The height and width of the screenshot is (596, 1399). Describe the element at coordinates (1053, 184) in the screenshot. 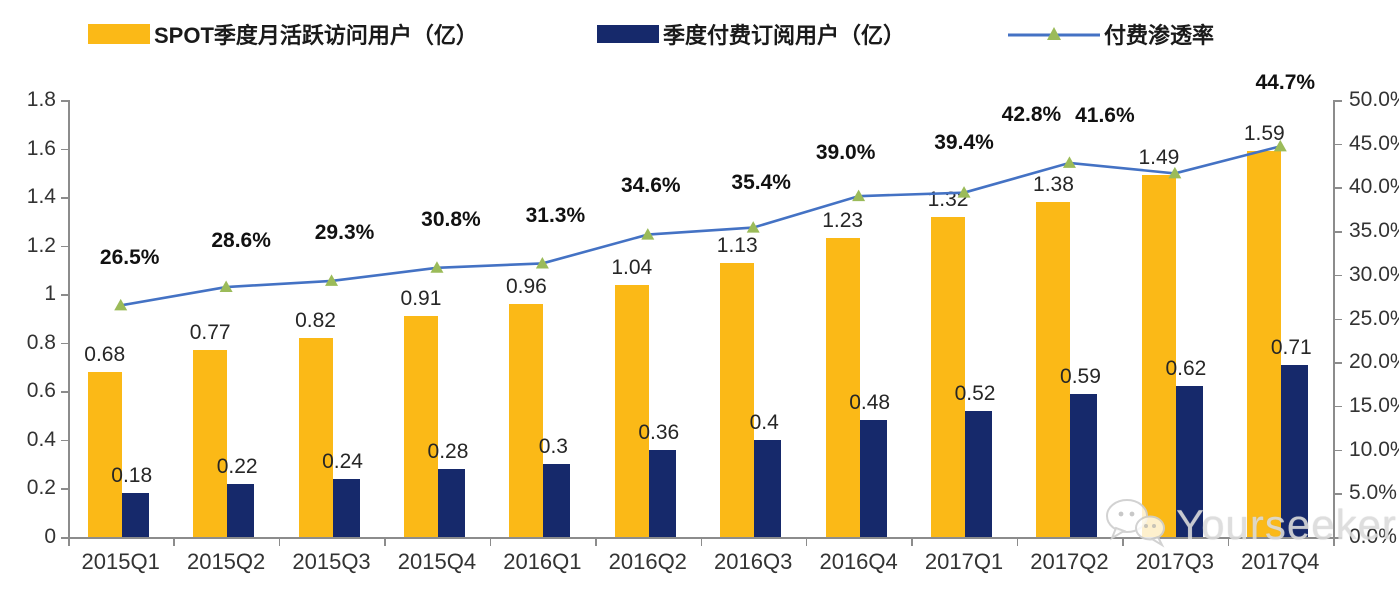

I see `mau-value-label: 1.38` at that location.